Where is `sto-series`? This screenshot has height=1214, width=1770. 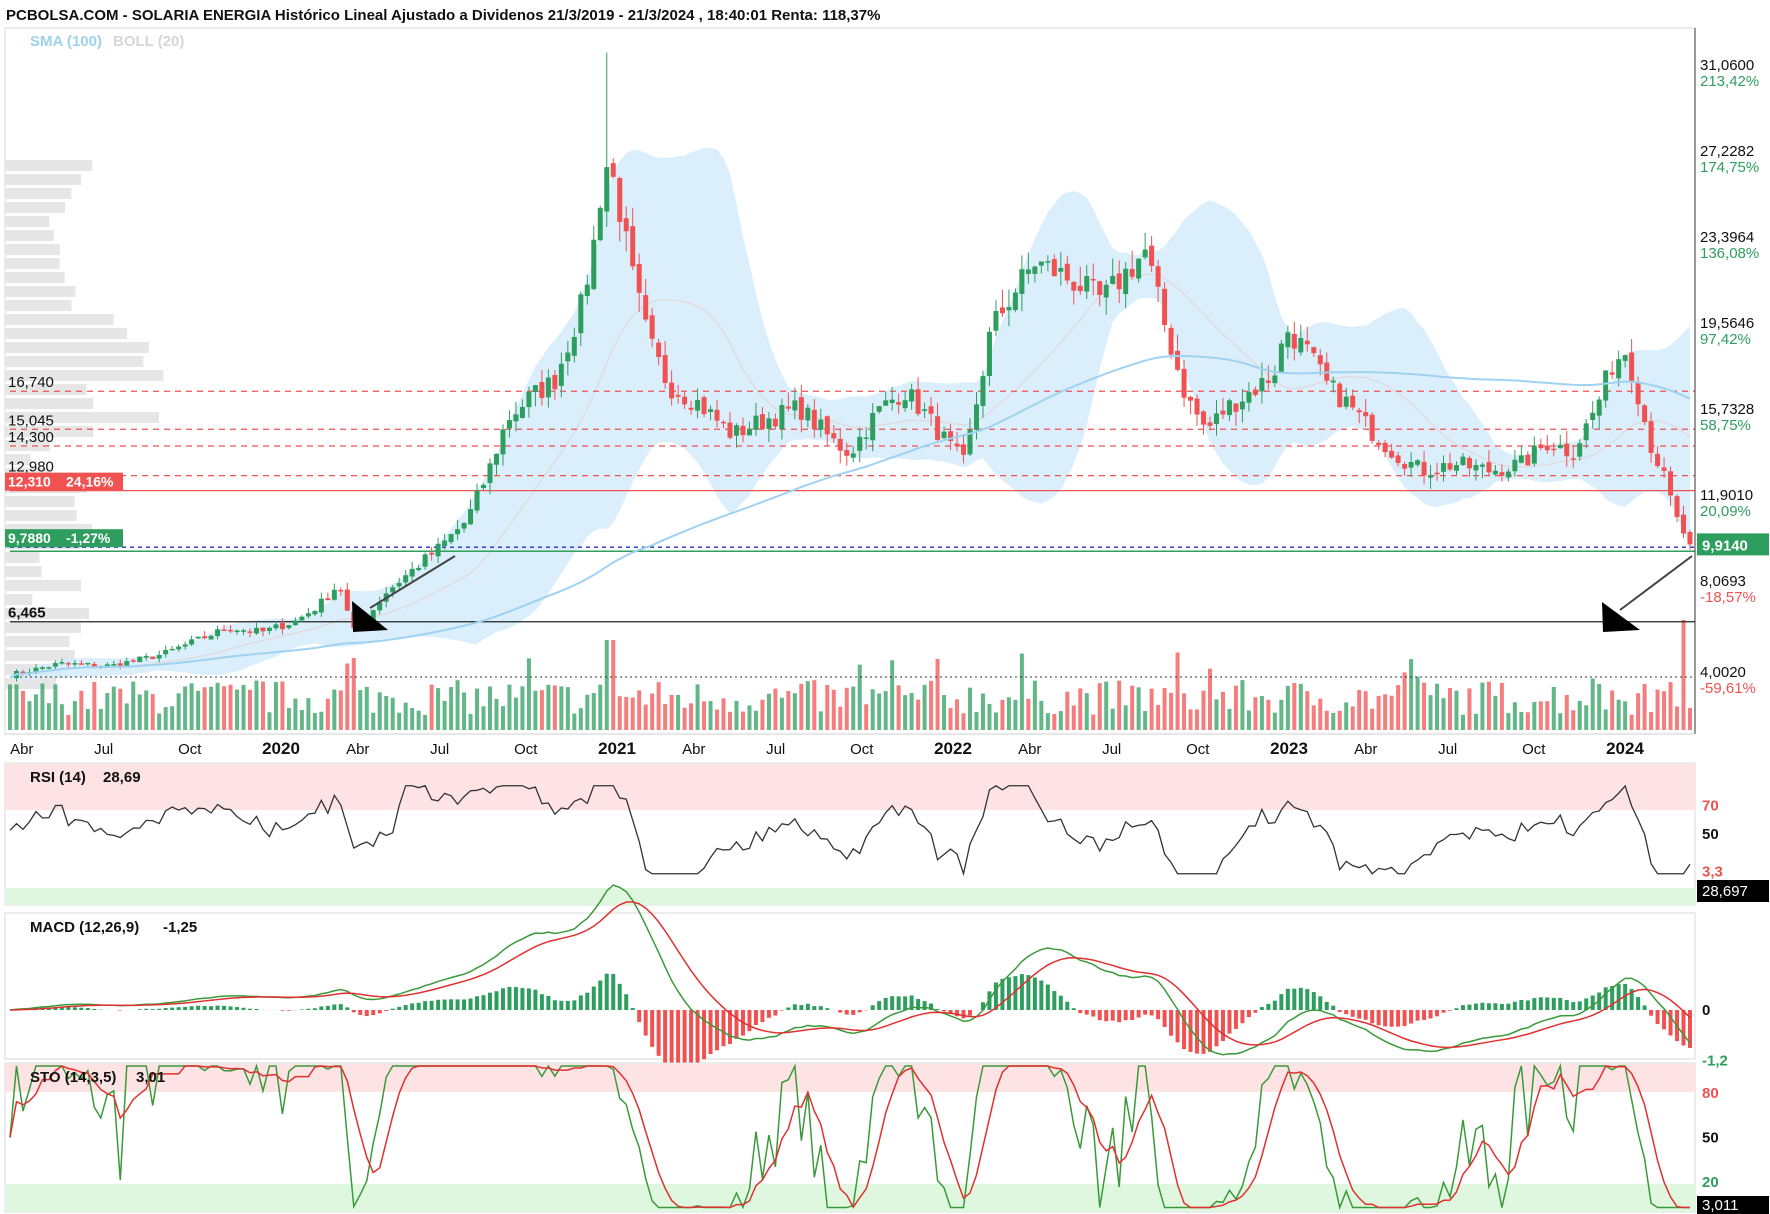
sto-series is located at coordinates (850, 1137).